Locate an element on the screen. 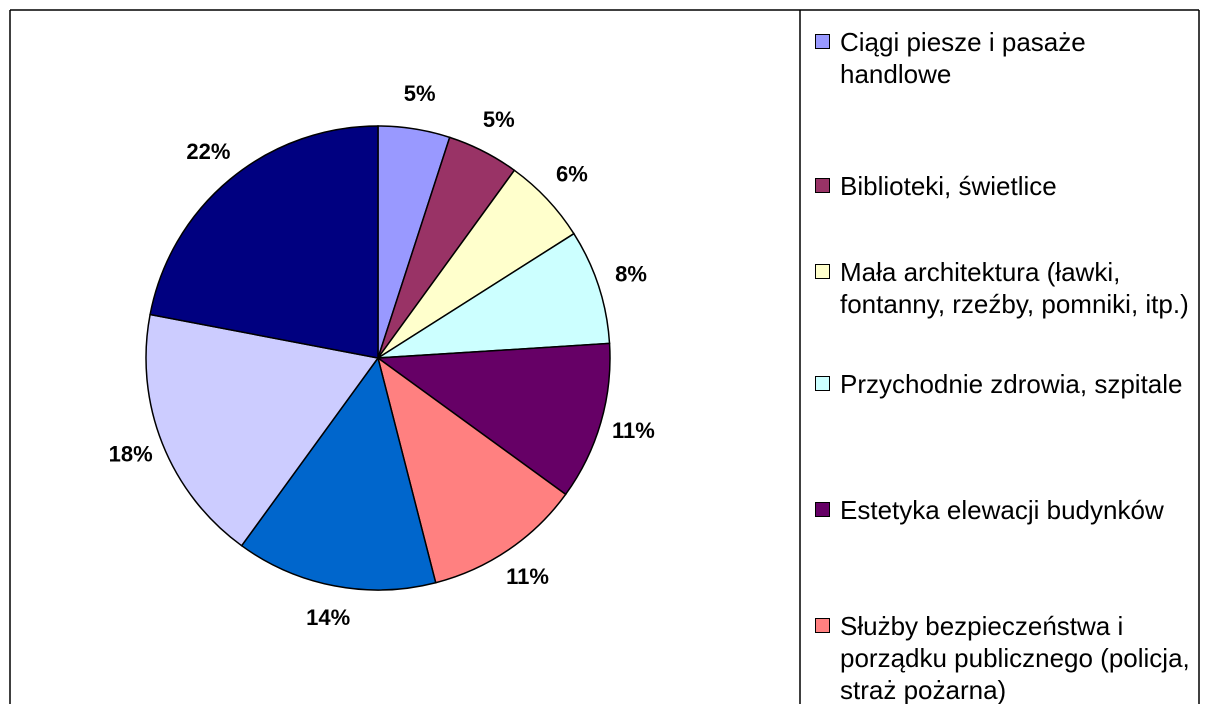 The width and height of the screenshot is (1209, 704). data-label: 18% is located at coordinates (131, 454).